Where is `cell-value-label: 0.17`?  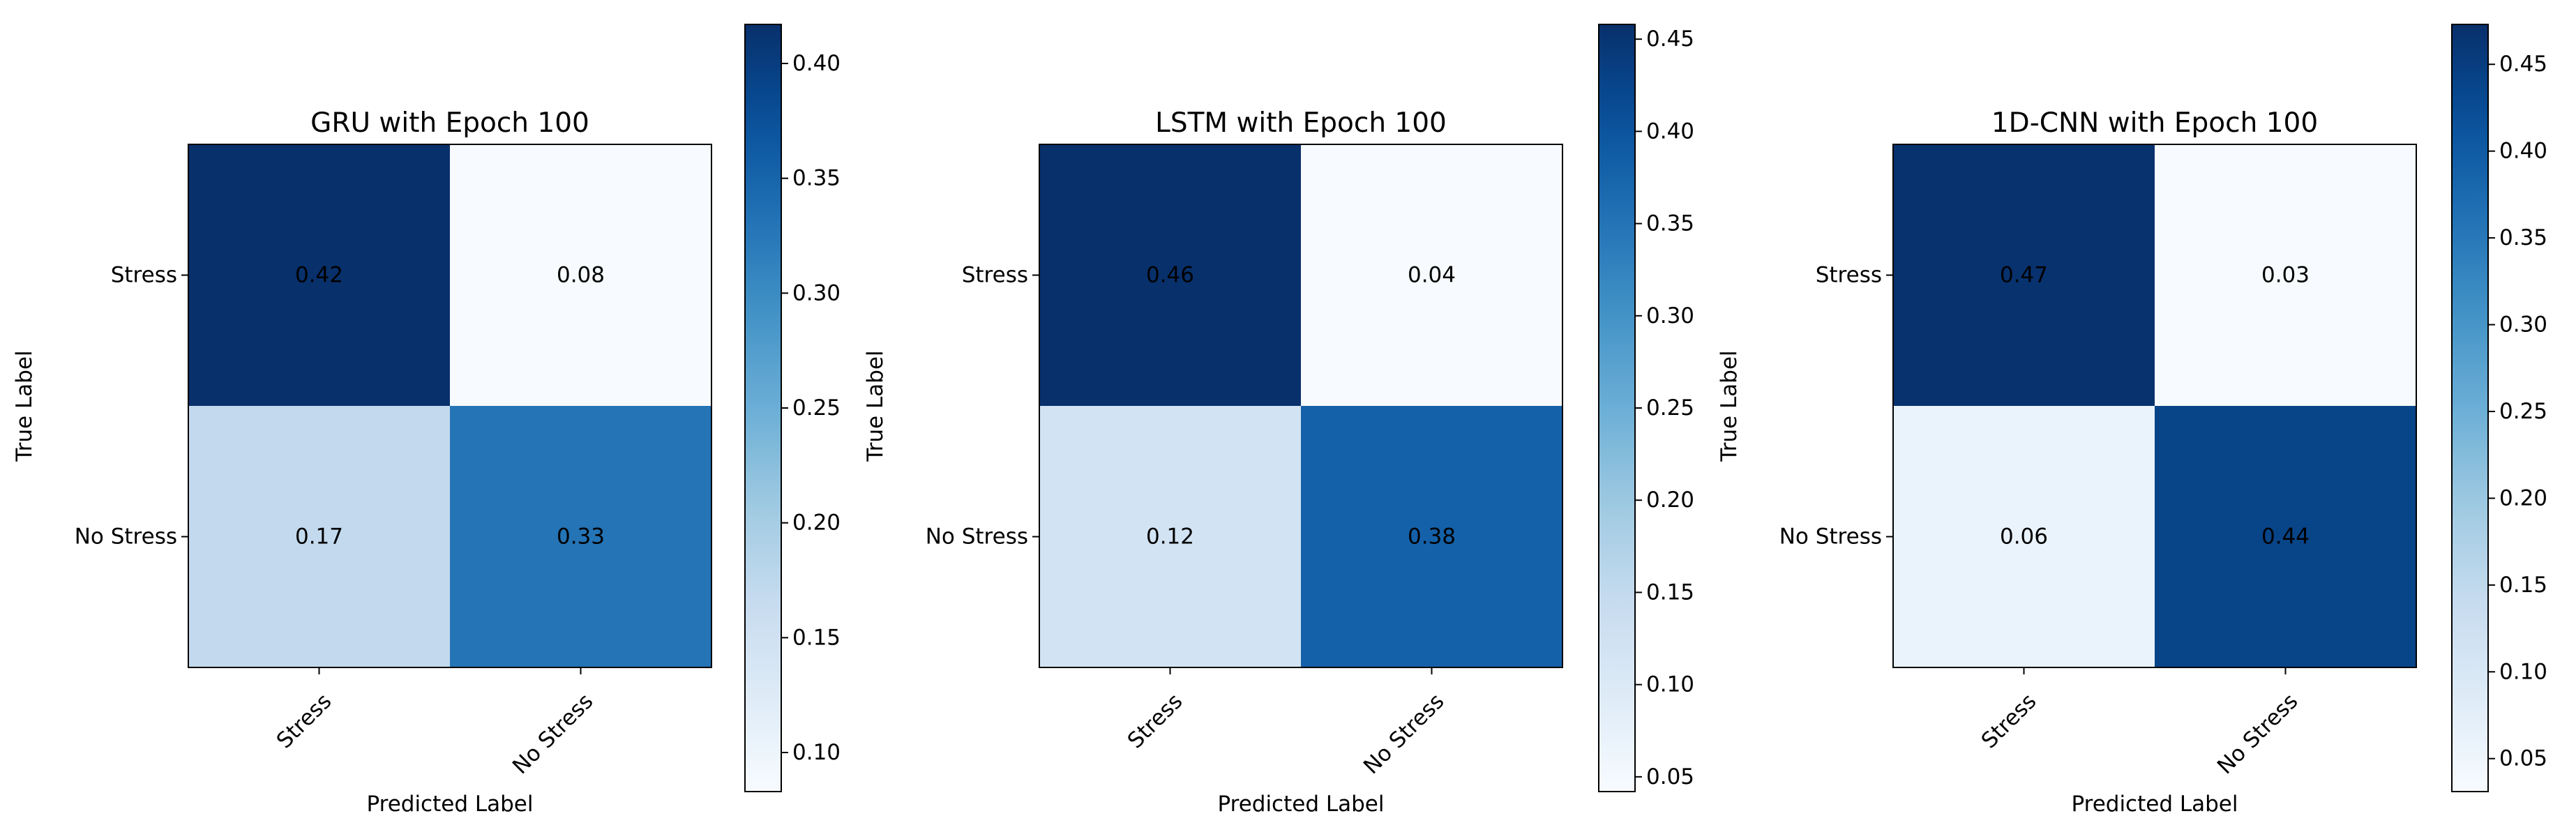 cell-value-label: 0.17 is located at coordinates (319, 537).